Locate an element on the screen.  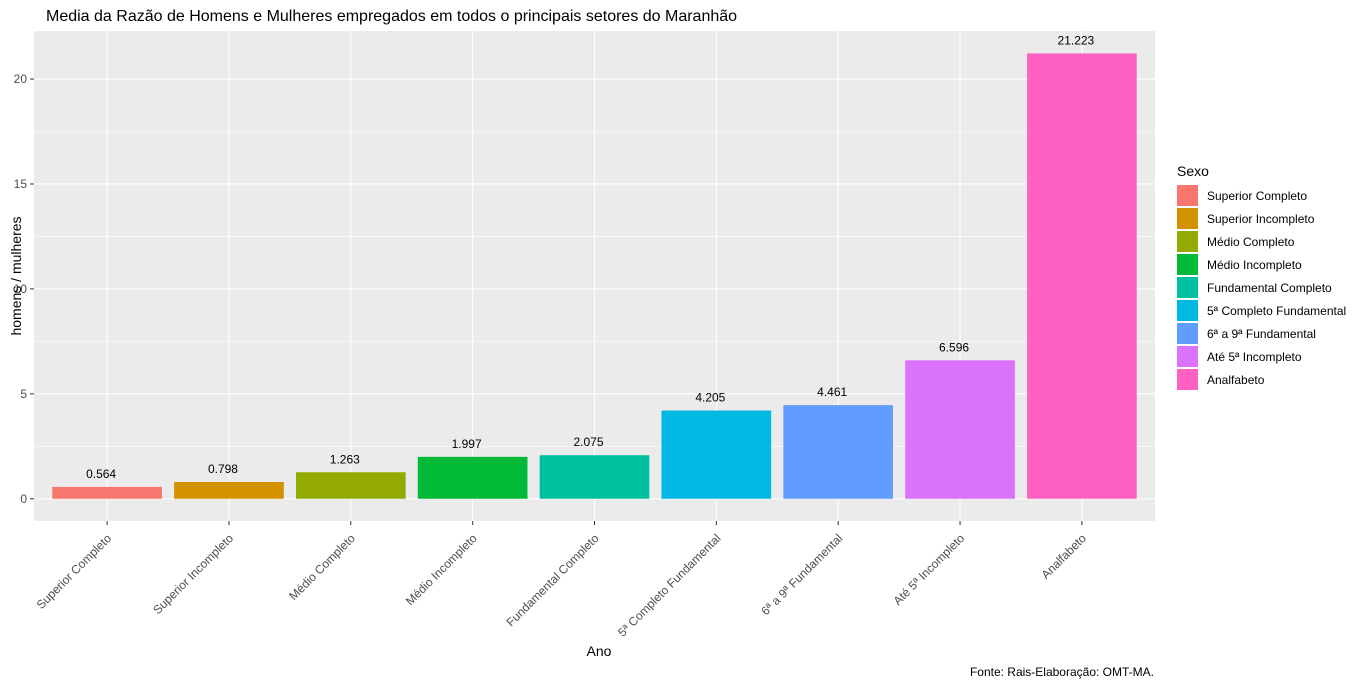
caption: Fonte: Rais-Elaboração: OMT-MA. is located at coordinates (1062, 672).